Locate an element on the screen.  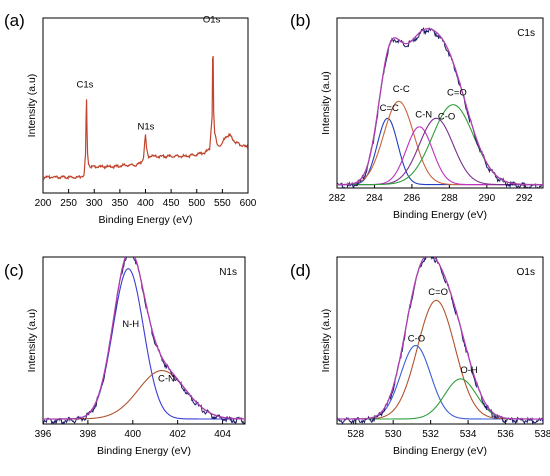
component-C-O is located at coordinates (440, 382).